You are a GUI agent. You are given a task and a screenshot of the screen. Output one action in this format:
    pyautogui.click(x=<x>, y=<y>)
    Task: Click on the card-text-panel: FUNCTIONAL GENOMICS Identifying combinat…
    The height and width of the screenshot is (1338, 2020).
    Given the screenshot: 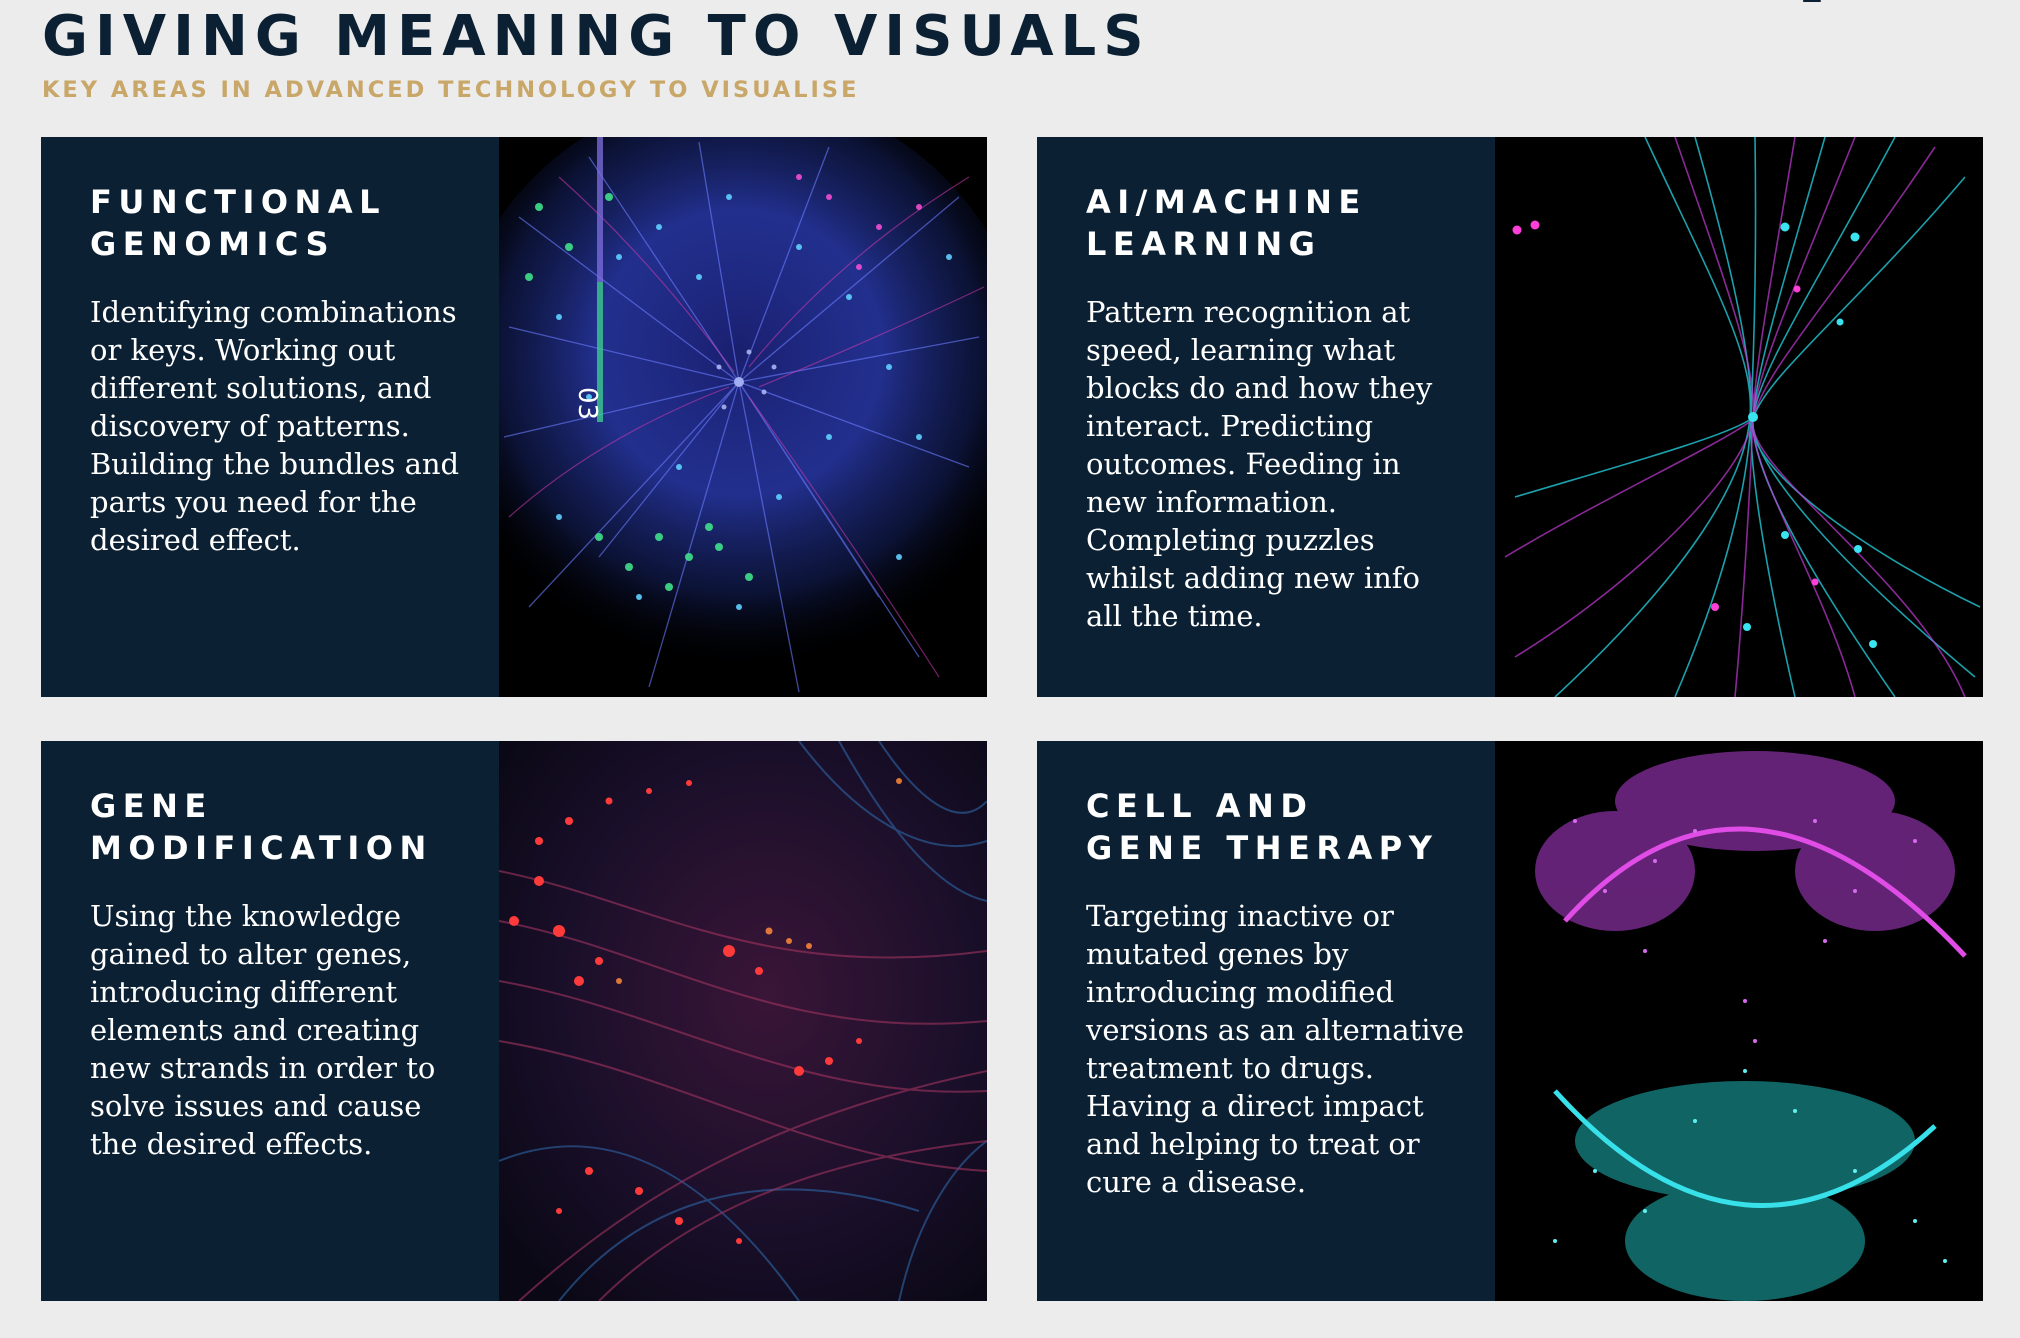 What is the action you would take?
    pyautogui.click(x=270, y=417)
    